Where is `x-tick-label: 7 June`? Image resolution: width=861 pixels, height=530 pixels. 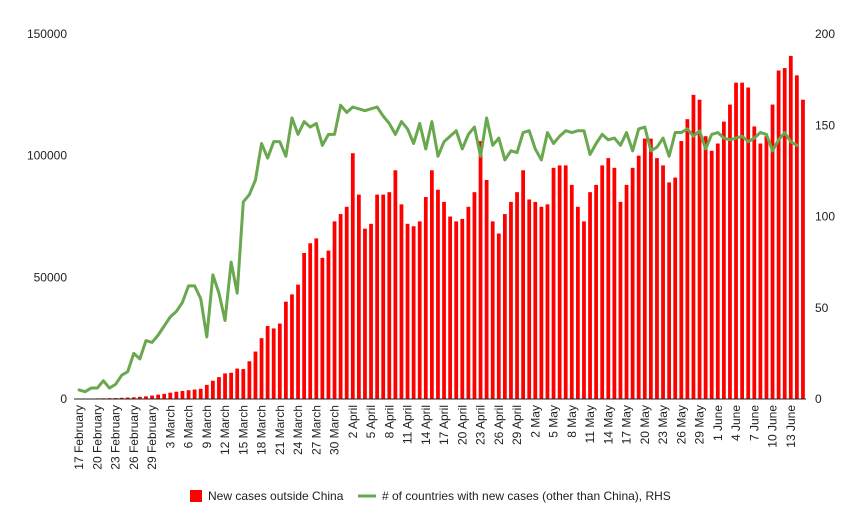 x-tick-label: 7 June is located at coordinates (754, 423).